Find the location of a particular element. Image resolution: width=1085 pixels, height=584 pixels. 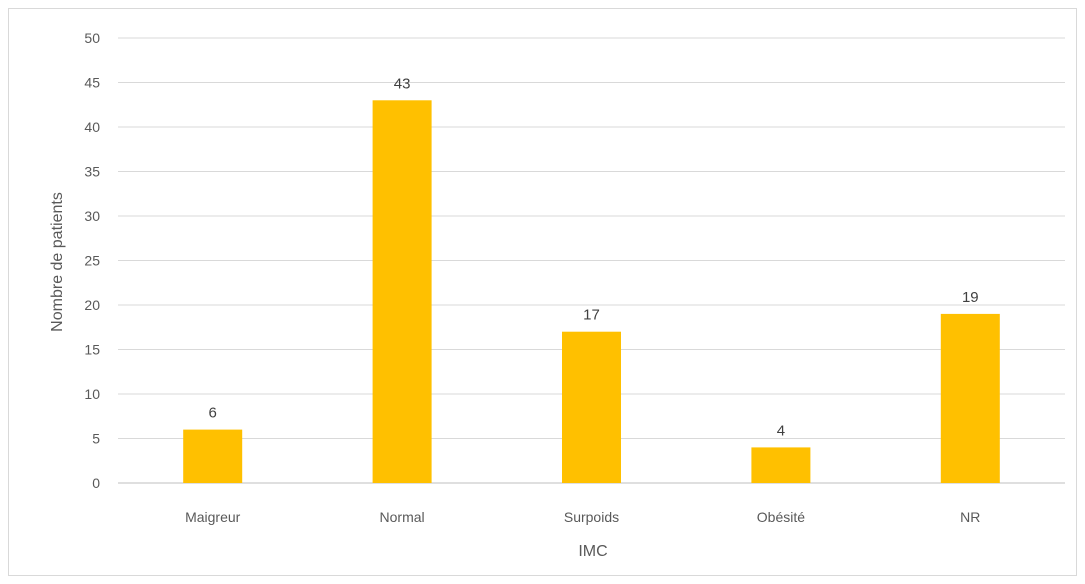

y-tick-label: 35 is located at coordinates (92, 172).